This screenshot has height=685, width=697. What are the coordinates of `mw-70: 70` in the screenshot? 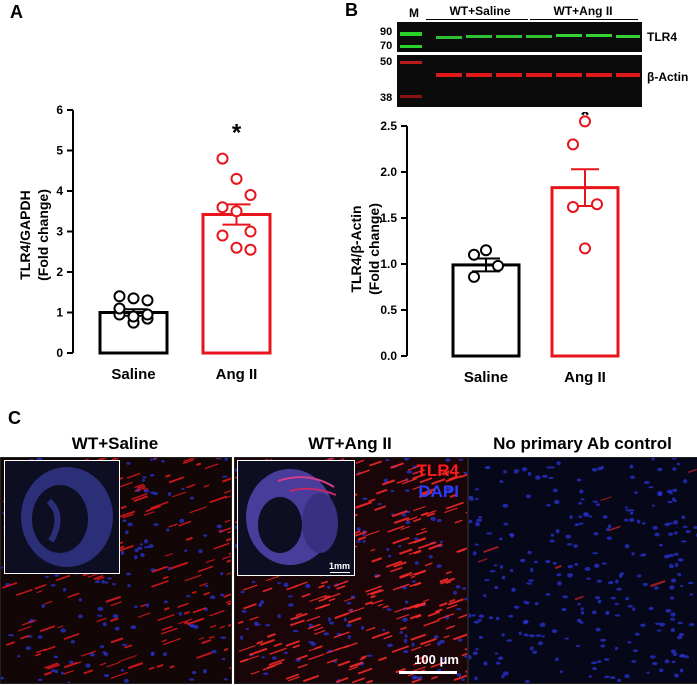 It's located at (386, 46).